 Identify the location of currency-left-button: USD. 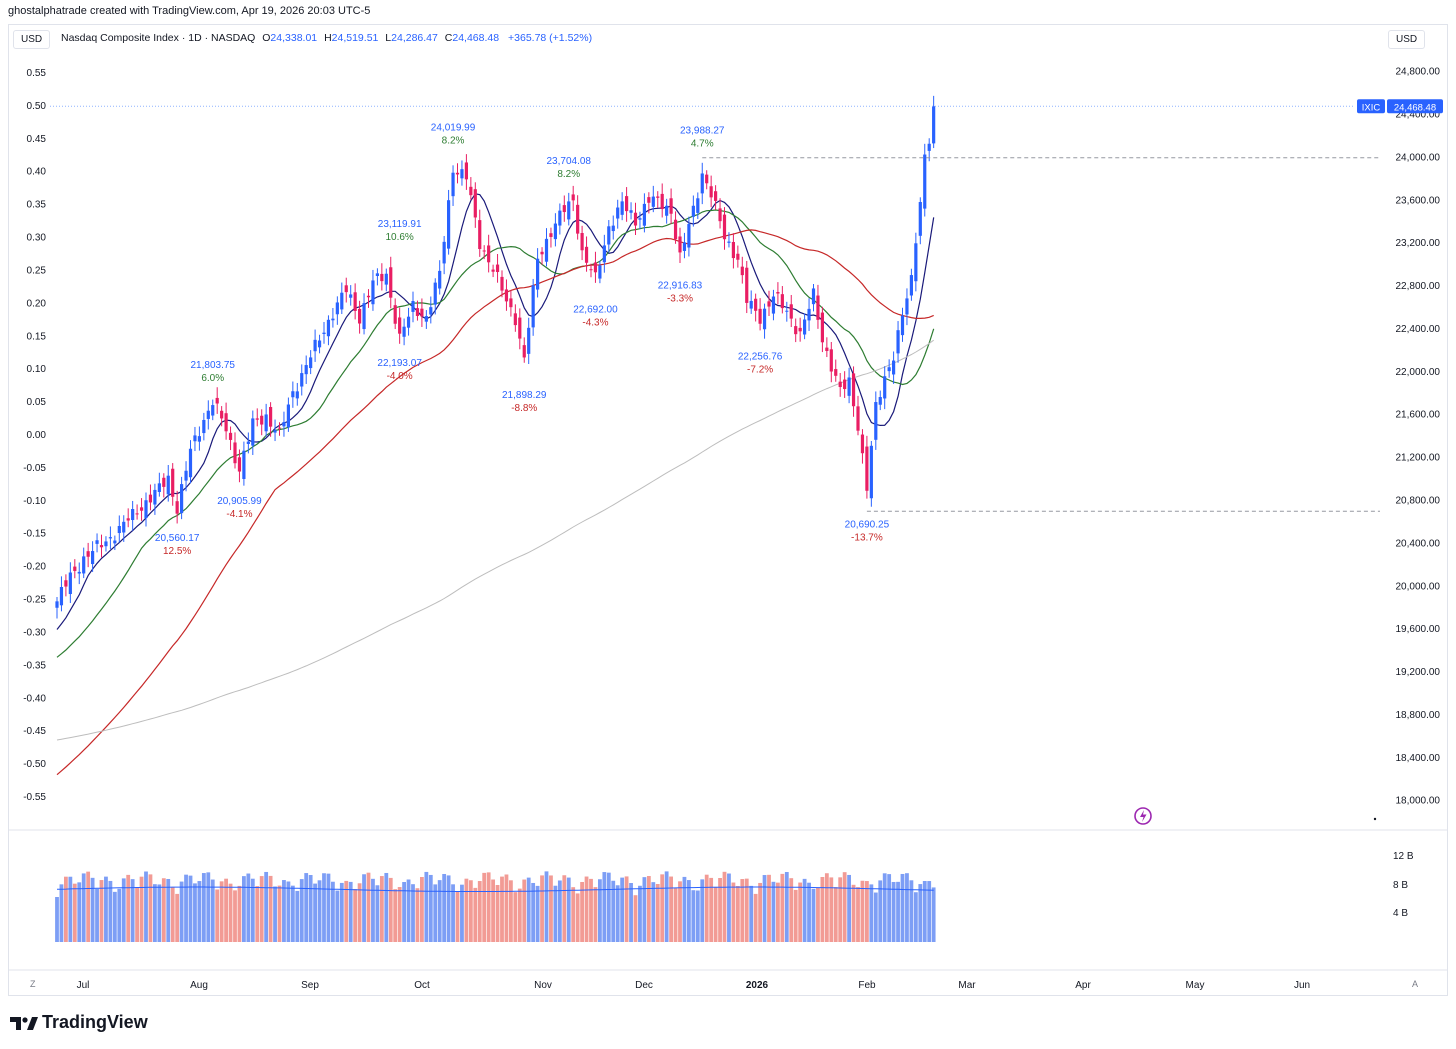
(32, 39).